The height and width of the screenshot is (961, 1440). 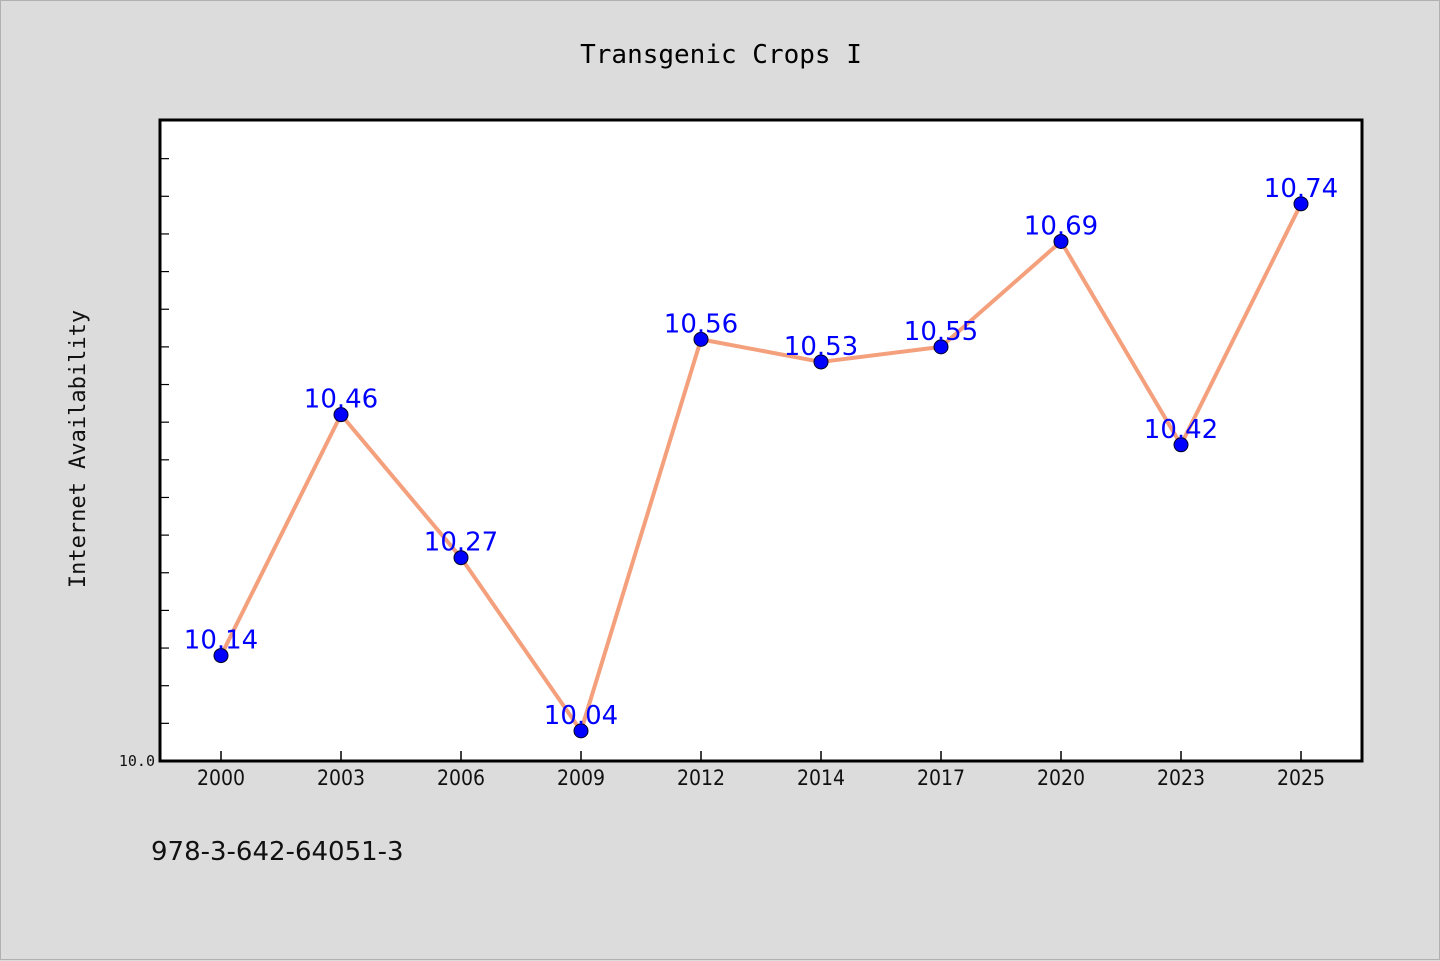 What do you see at coordinates (941, 332) in the screenshot?
I see `data-label: 10.55` at bounding box center [941, 332].